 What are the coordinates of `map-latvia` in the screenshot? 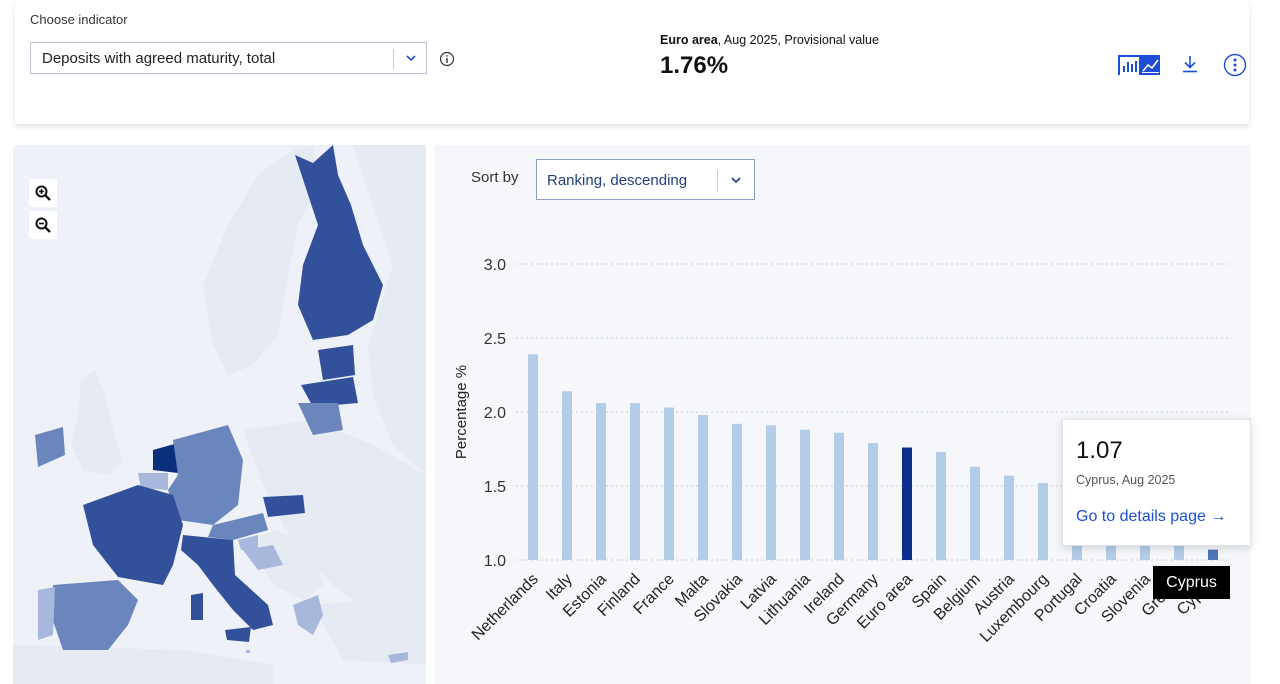 It's located at (329, 392).